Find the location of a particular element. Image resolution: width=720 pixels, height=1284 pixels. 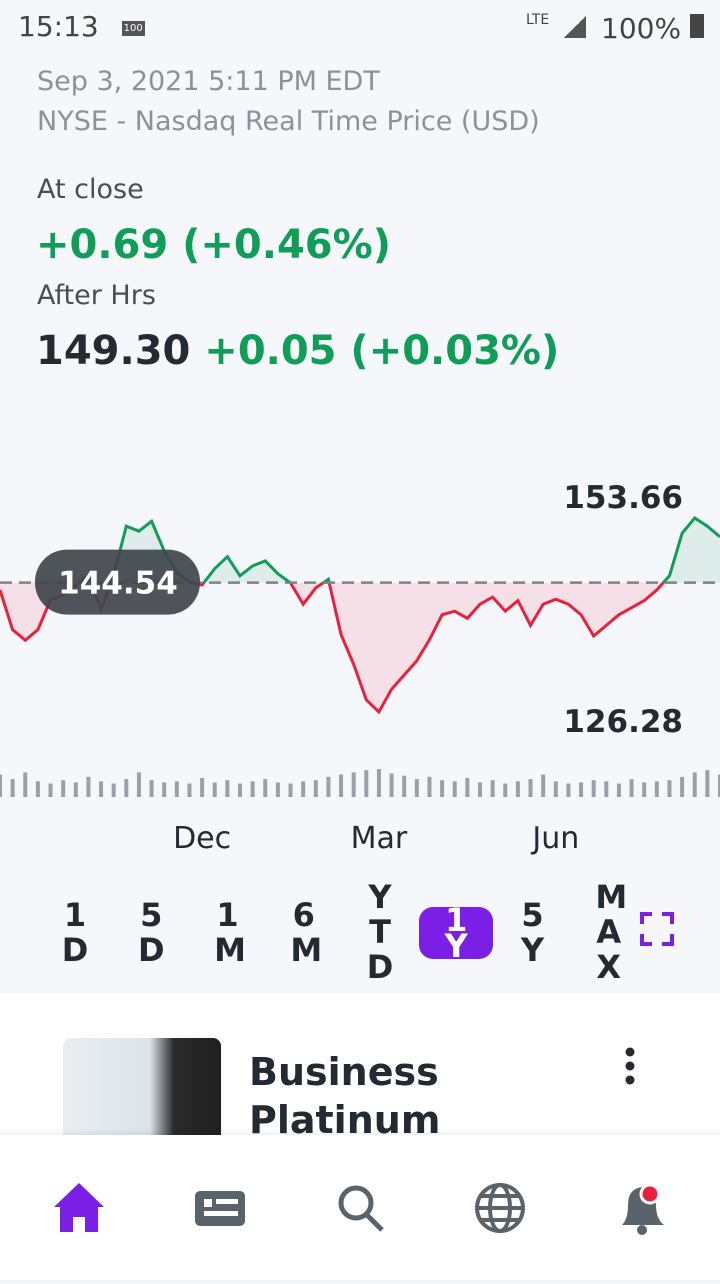

status-right: LTE 100% is located at coordinates (615, 28).